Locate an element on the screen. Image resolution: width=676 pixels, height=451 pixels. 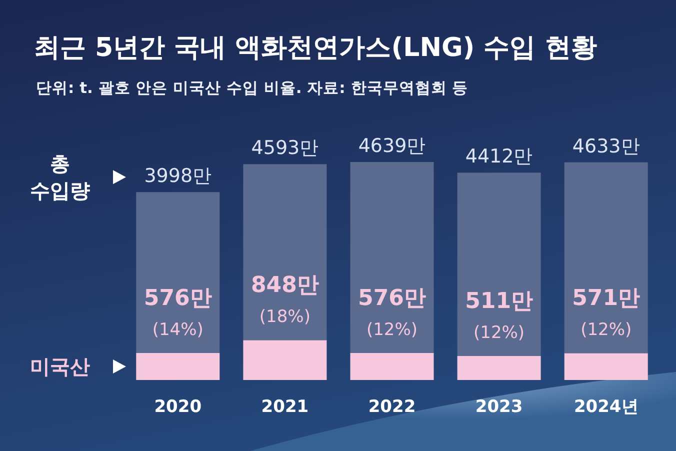
total-label: 3998만 is located at coordinates (178, 176).